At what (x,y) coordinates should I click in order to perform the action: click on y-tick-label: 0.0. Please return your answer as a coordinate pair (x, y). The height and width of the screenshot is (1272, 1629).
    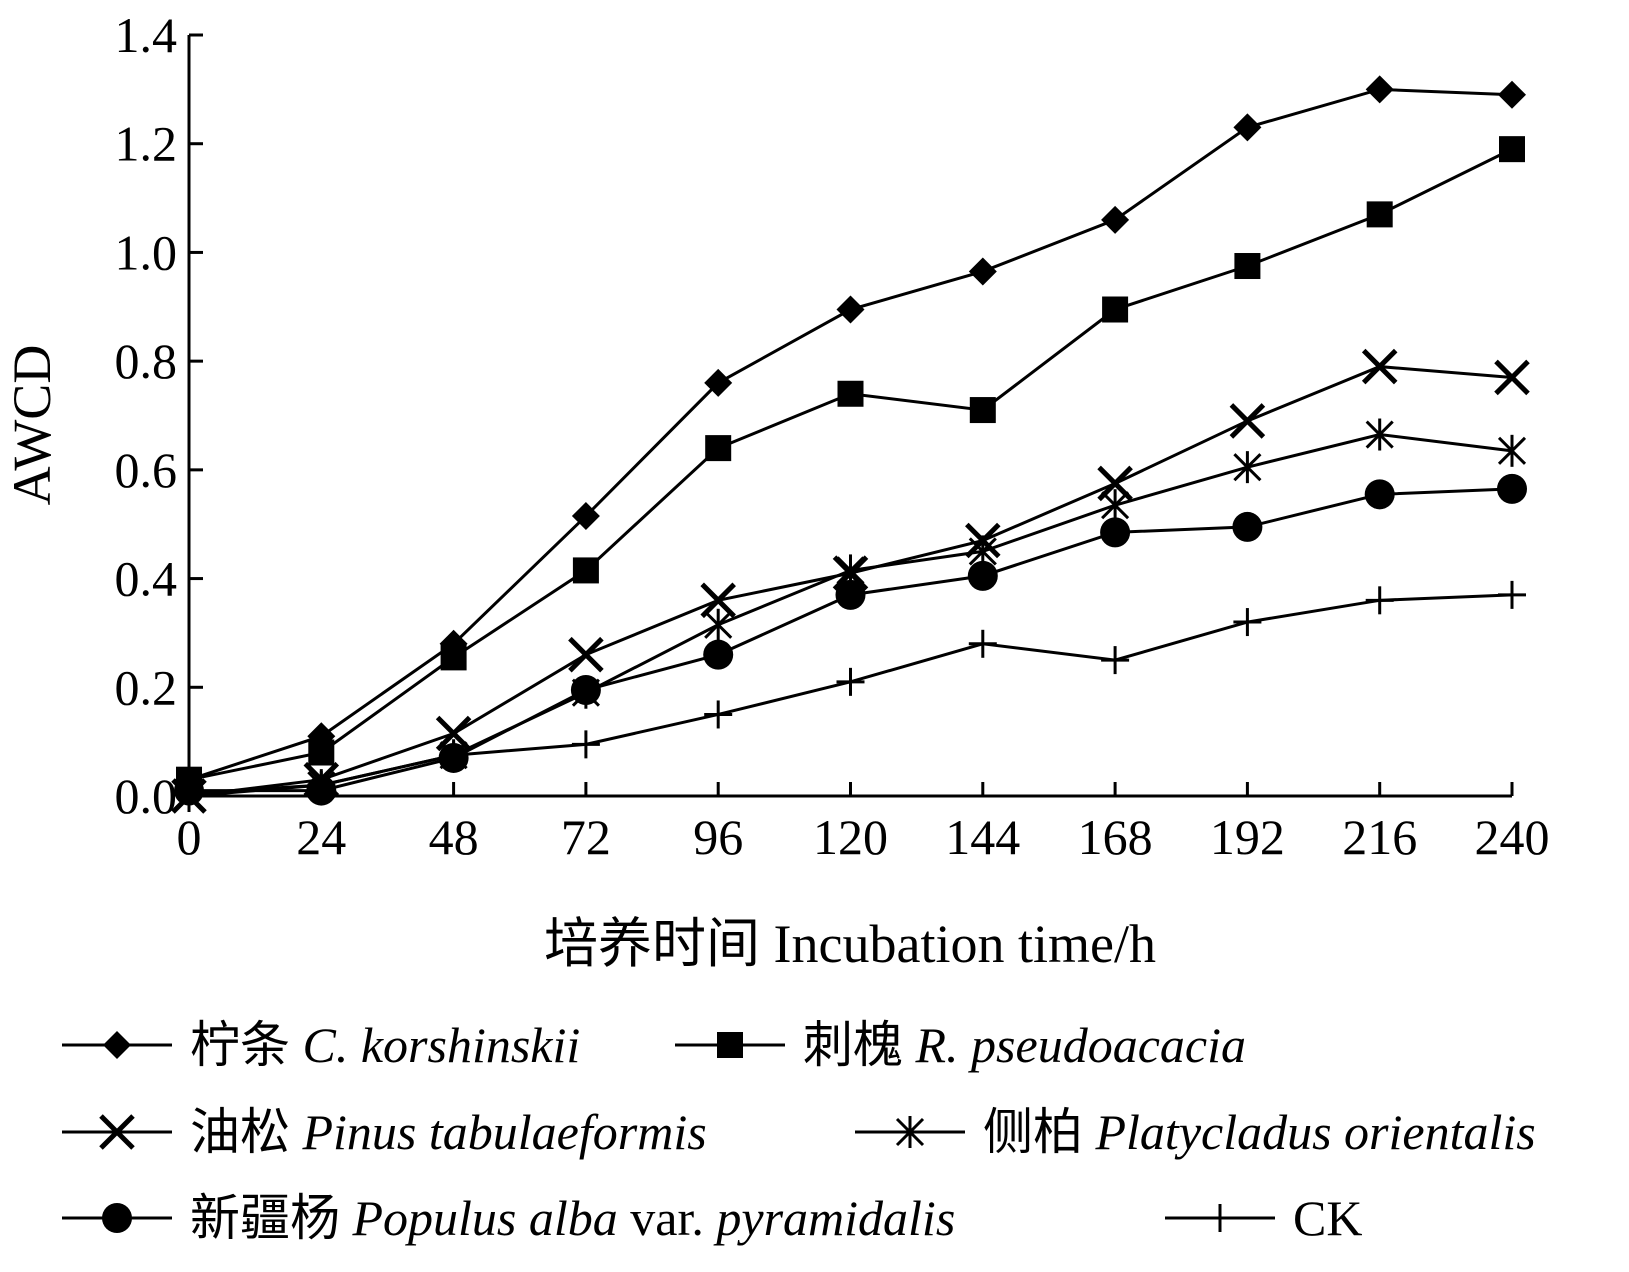
    Looking at the image, I should click on (146, 796).